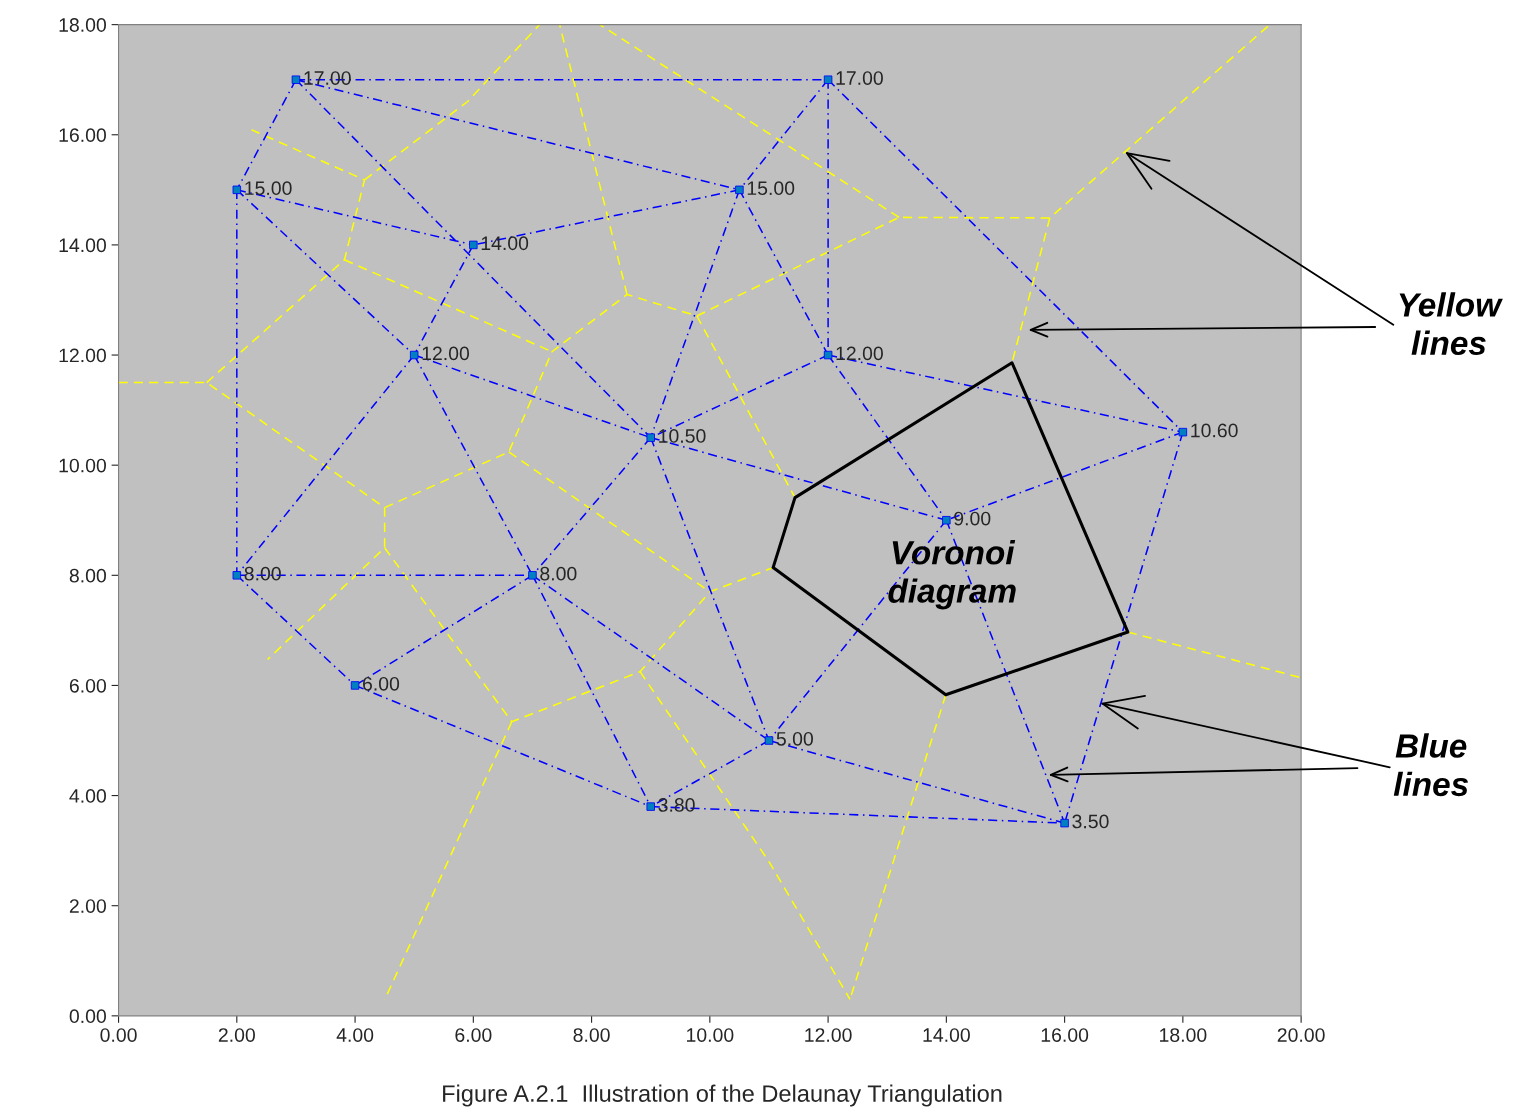 Image resolution: width=1520 pixels, height=1120 pixels. I want to click on data-label: 3.80, so click(676, 805).